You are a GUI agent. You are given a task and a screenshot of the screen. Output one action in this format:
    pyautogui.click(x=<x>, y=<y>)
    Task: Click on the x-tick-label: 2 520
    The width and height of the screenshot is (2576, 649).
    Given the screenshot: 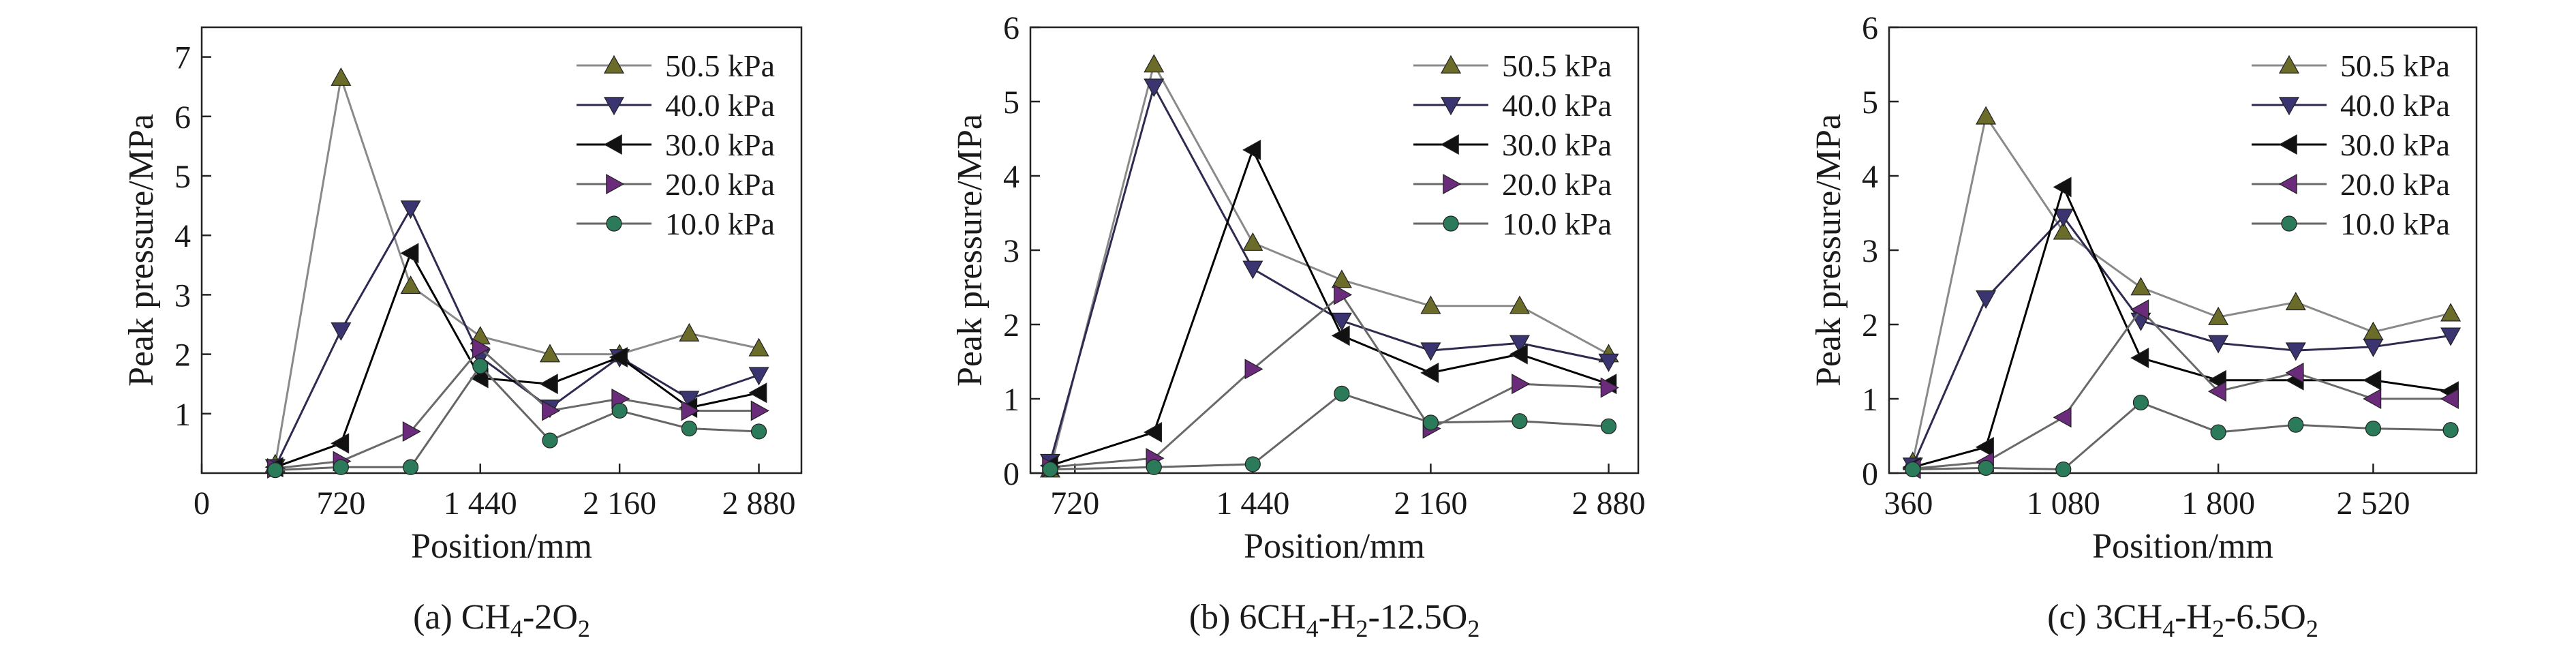 What is the action you would take?
    pyautogui.click(x=2373, y=504)
    